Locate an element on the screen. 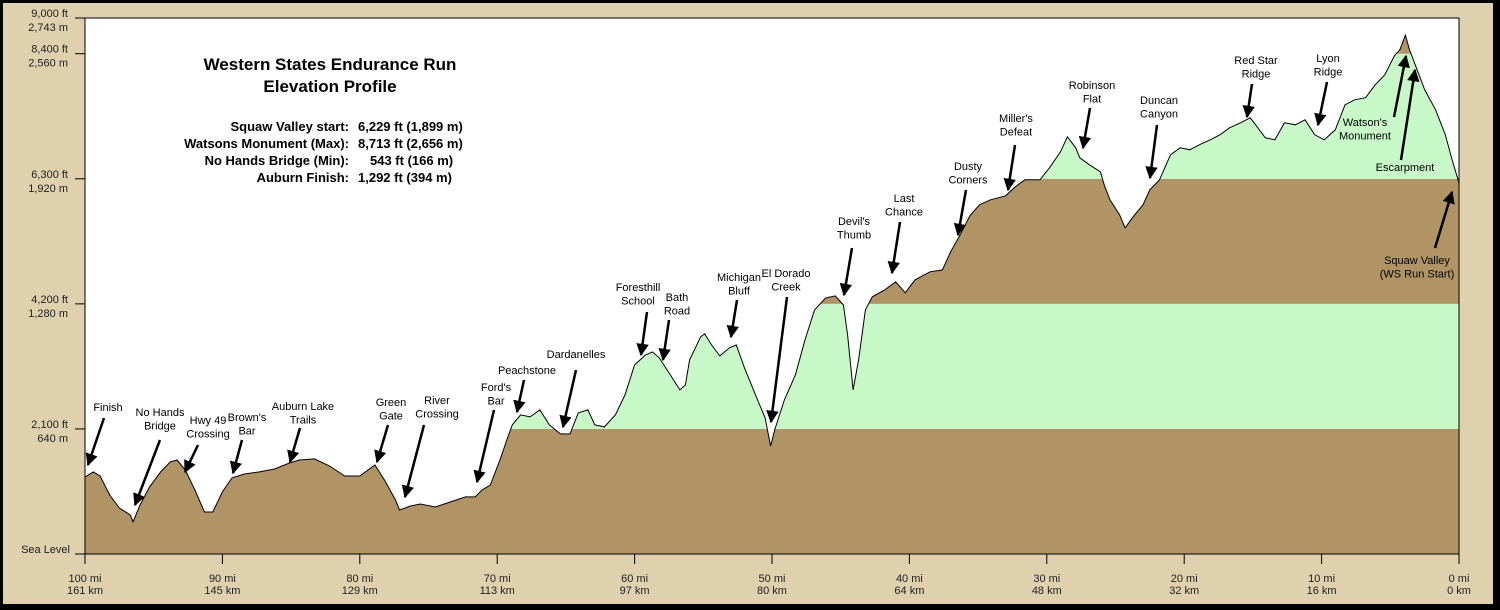  landmark-label: El Dorado Creek is located at coordinates (786, 281).